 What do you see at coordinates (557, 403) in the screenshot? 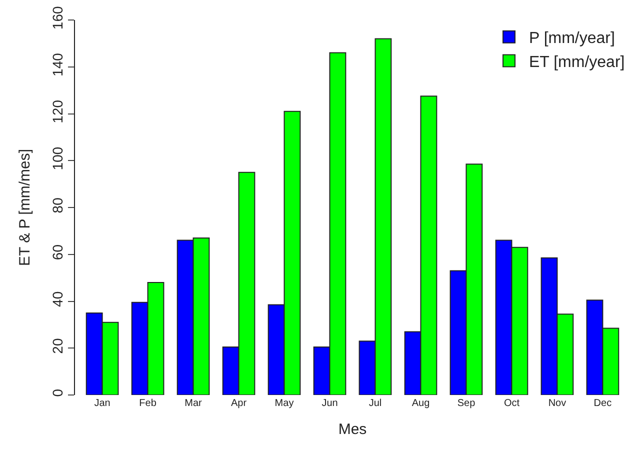
I see `x-tick-label: Nov` at bounding box center [557, 403].